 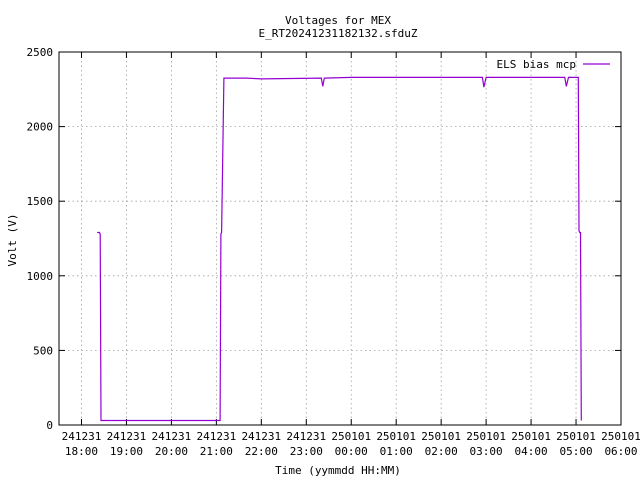 What do you see at coordinates (338, 470) in the screenshot?
I see `x-axis-label: Time (yymmdd HH:MM)` at bounding box center [338, 470].